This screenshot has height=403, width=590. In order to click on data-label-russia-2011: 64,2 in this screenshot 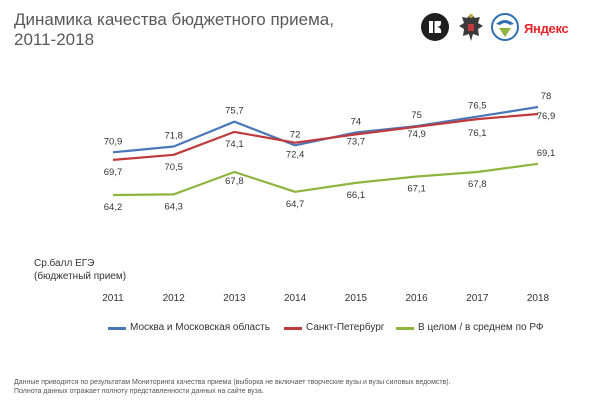, I will do `click(113, 207)`.